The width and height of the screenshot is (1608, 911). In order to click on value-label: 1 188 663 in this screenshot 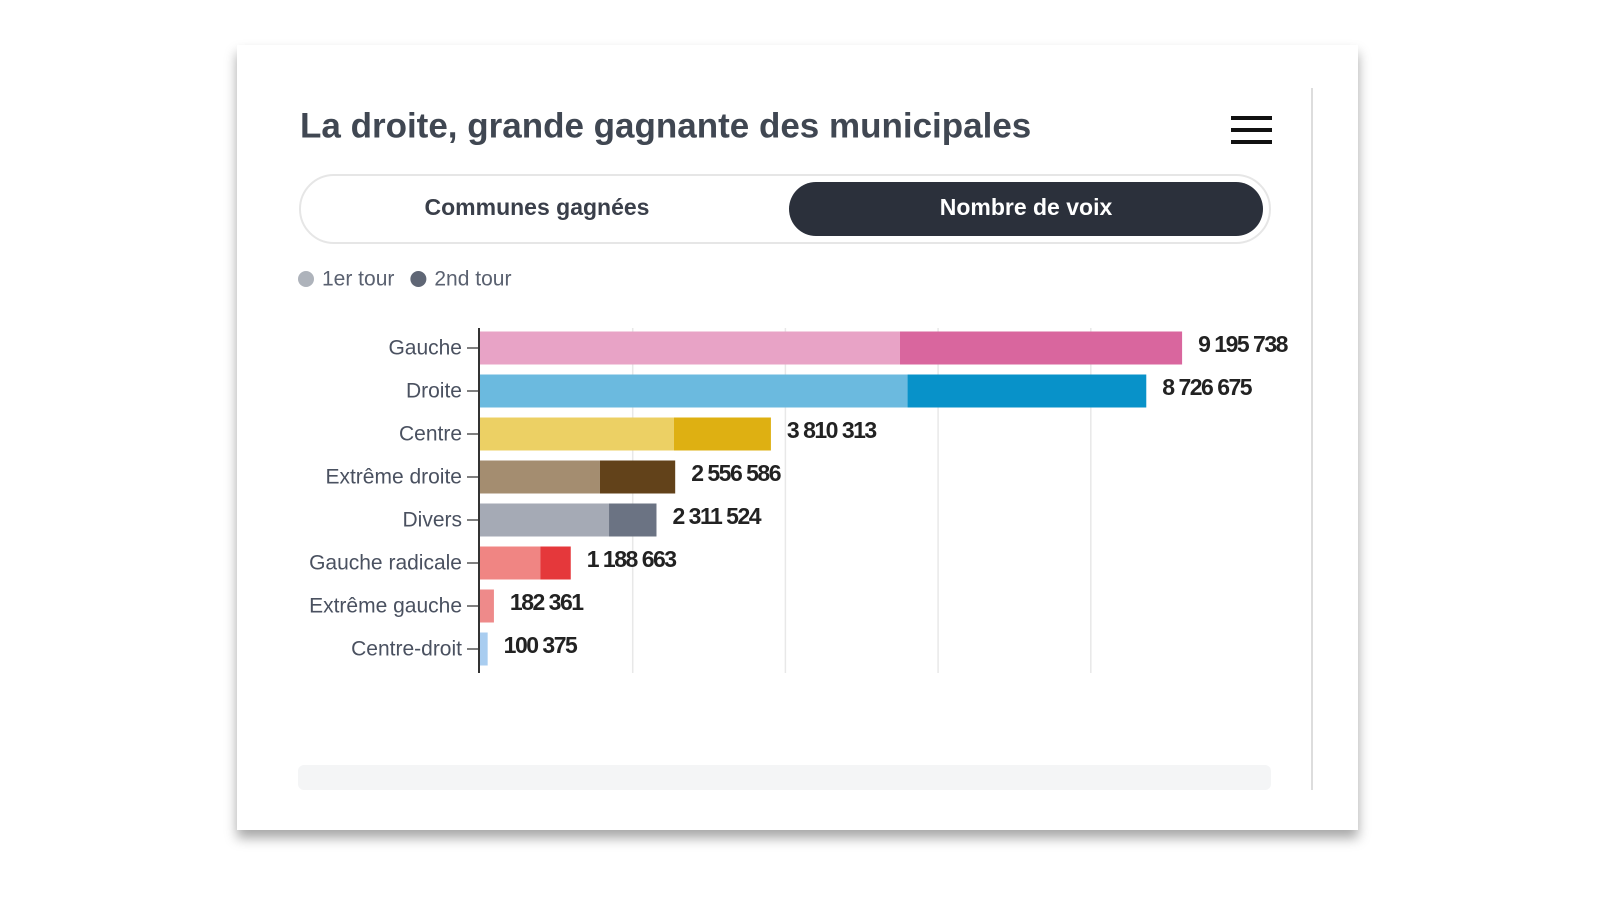, I will do `click(632, 559)`.